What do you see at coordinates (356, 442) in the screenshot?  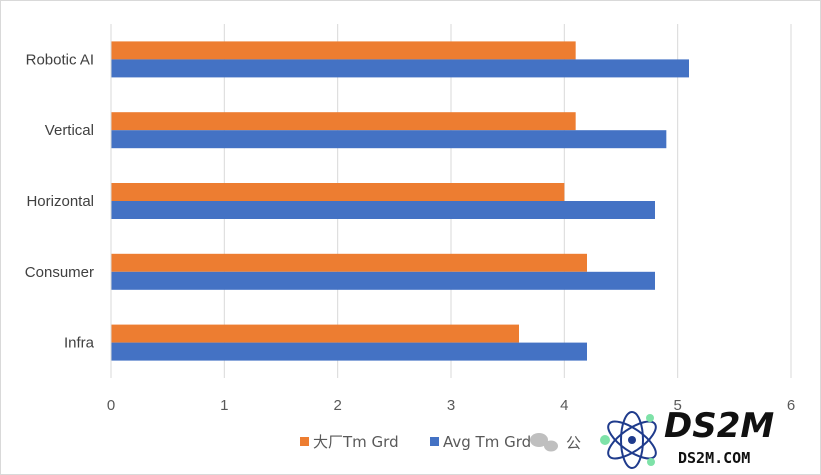 I see `legend-label-1: 大厂Tm Grd` at bounding box center [356, 442].